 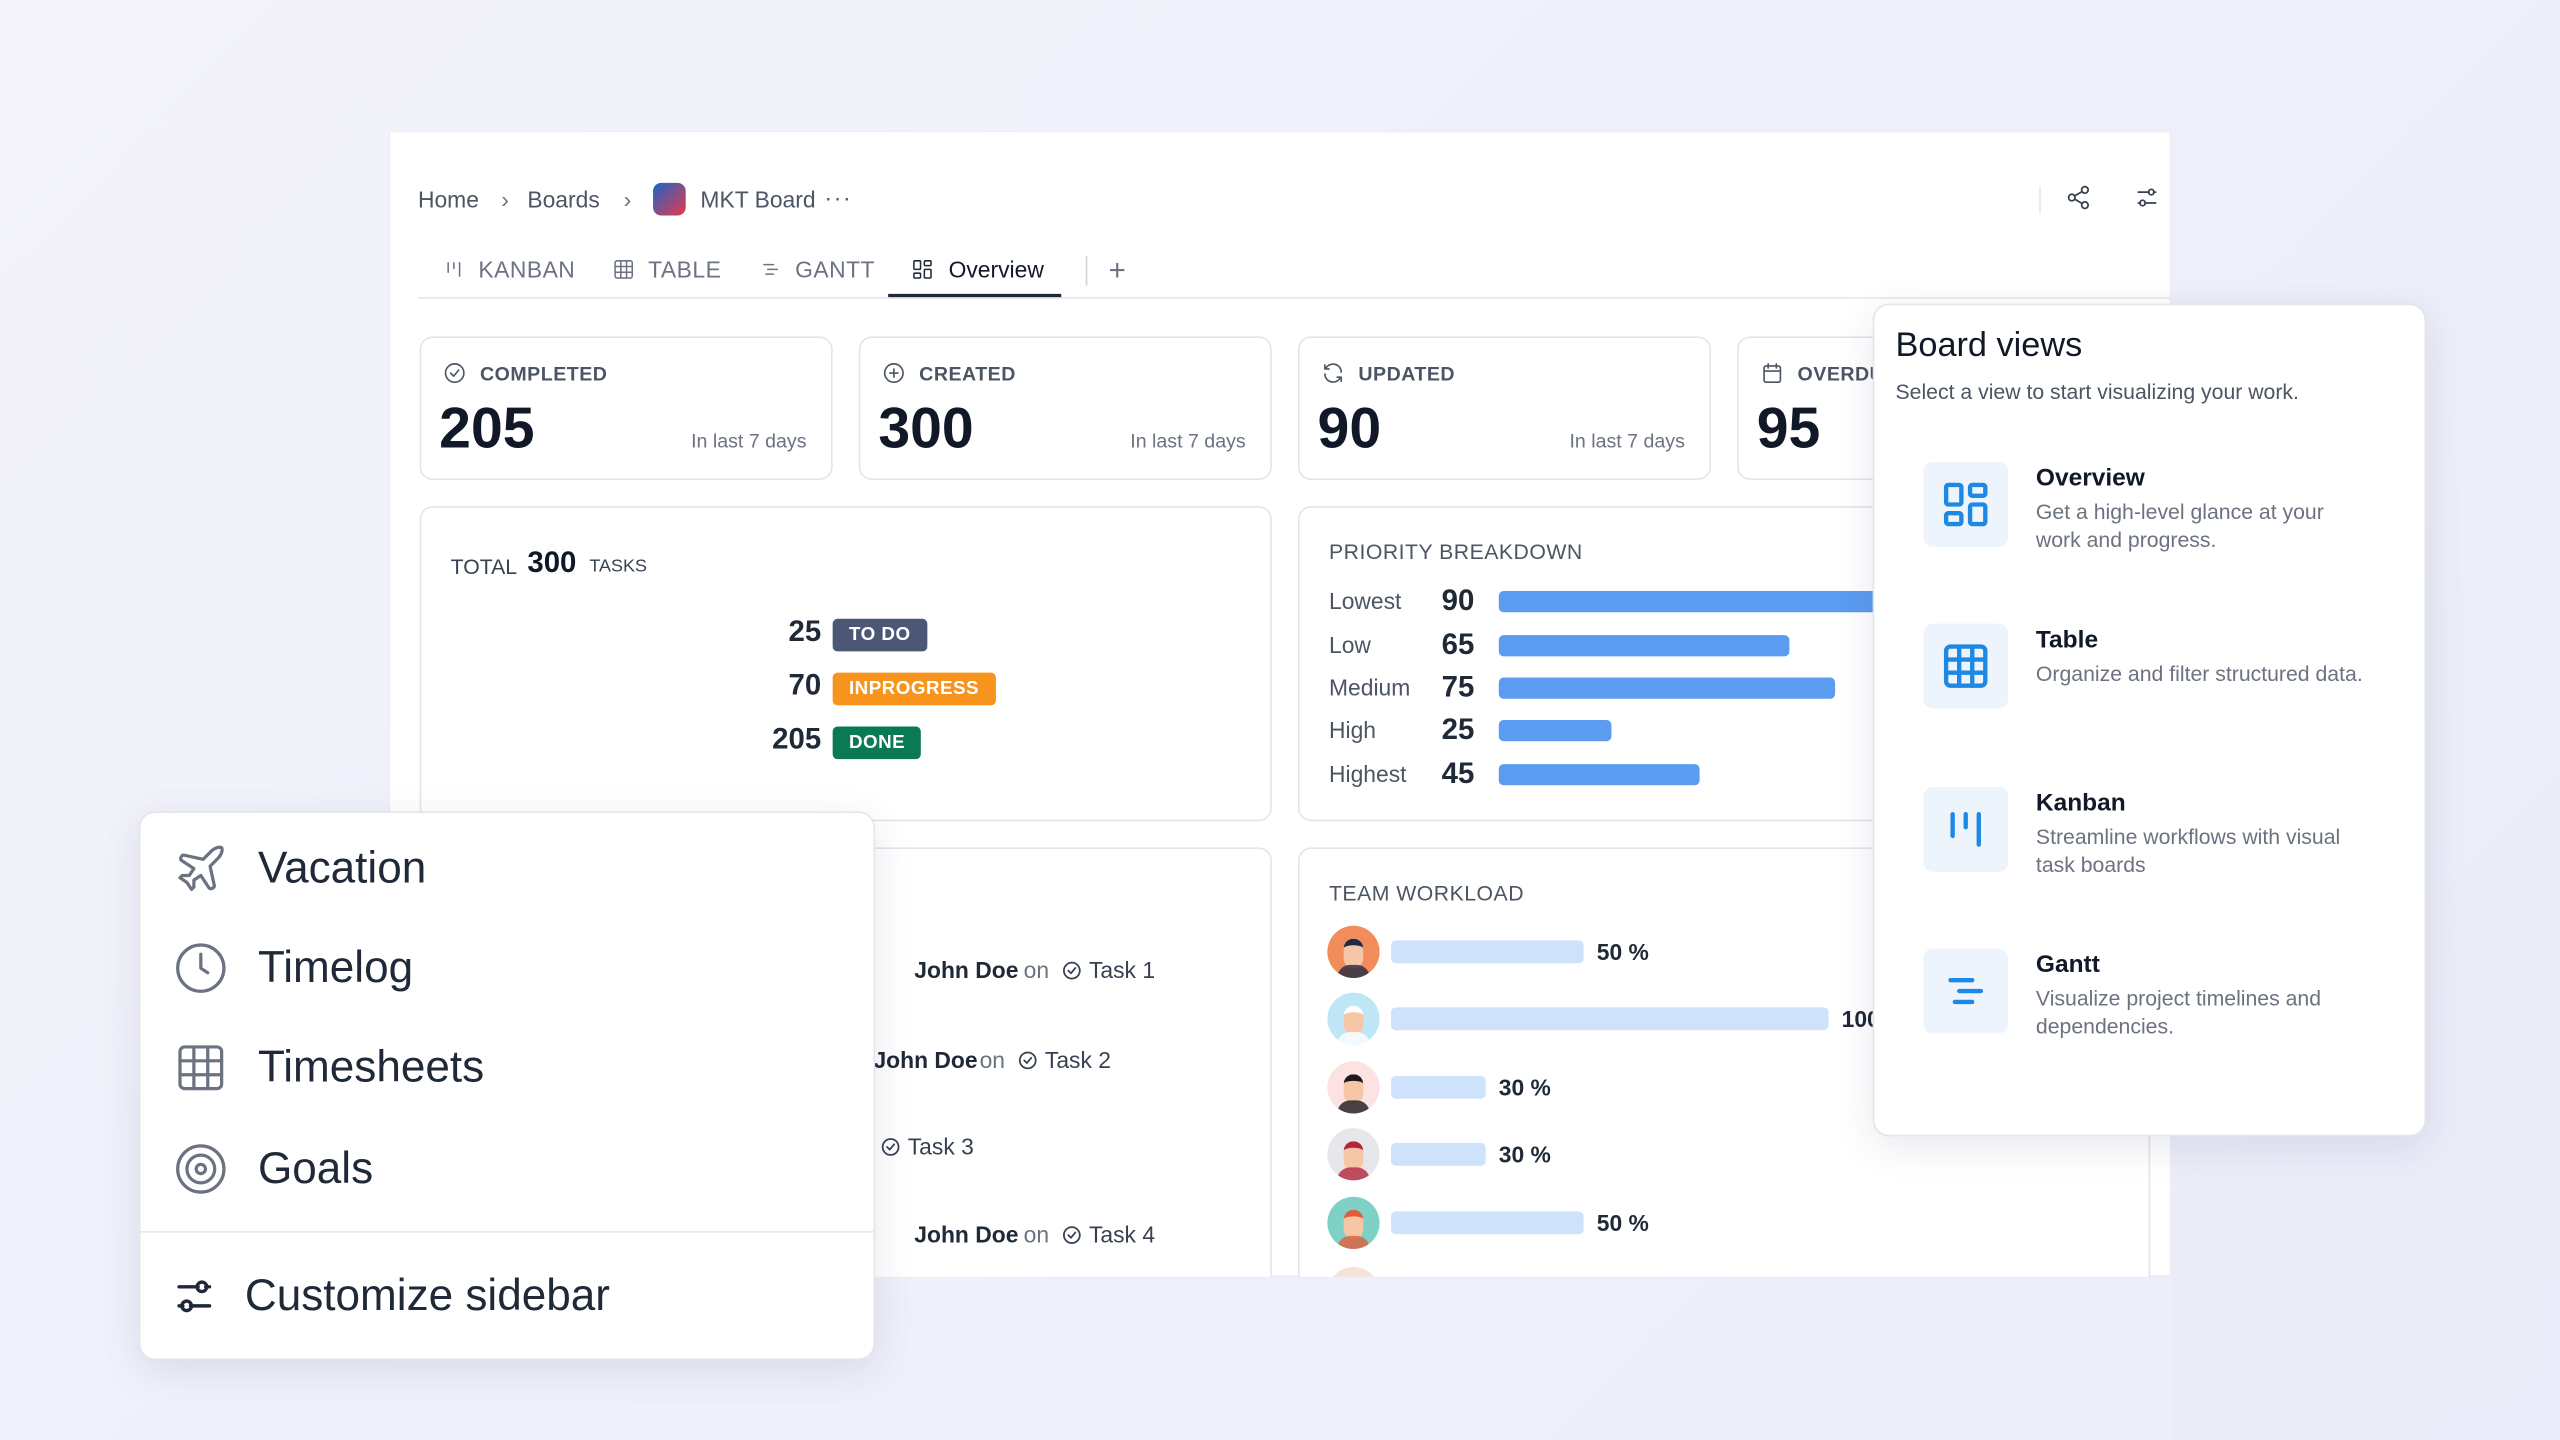 What do you see at coordinates (758, 199) in the screenshot?
I see `breadcrumb-item: MKT Board` at bounding box center [758, 199].